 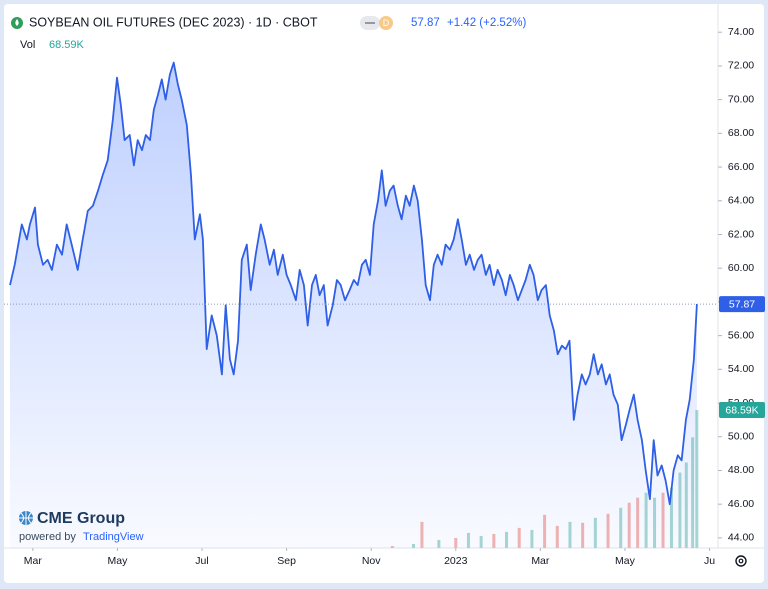 I want to click on y-tick-label: 60.00, so click(x=741, y=268).